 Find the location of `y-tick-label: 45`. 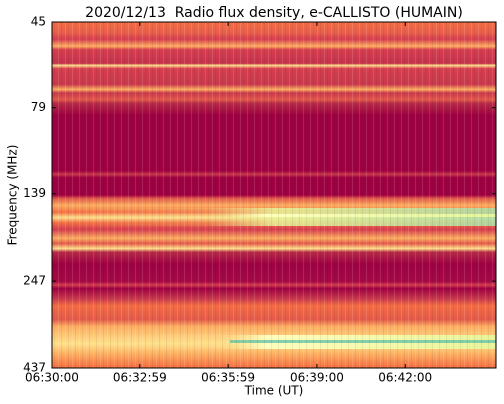

y-tick-label: 45 is located at coordinates (38, 22).